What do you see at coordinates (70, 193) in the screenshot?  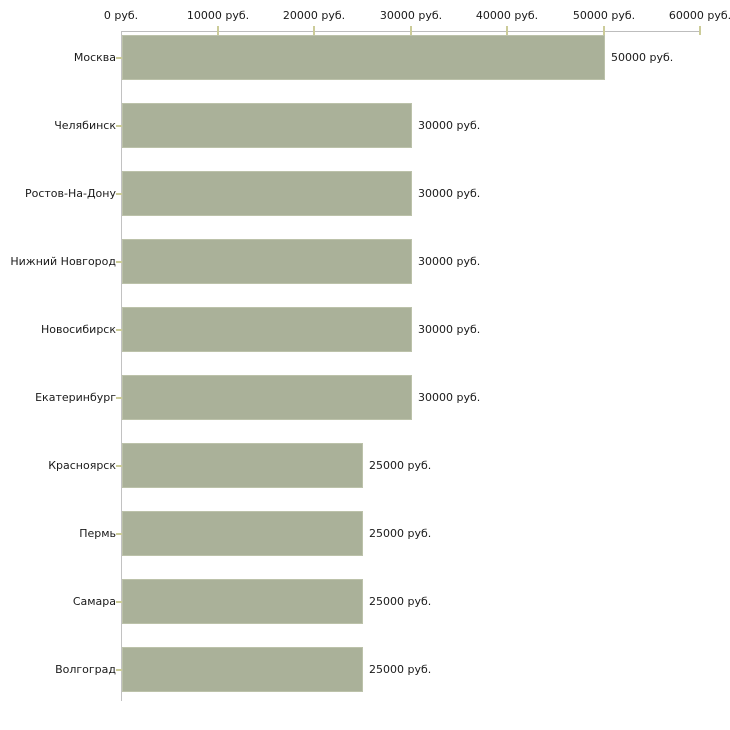 I see `category-label: Ростов-На-Дону` at bounding box center [70, 193].